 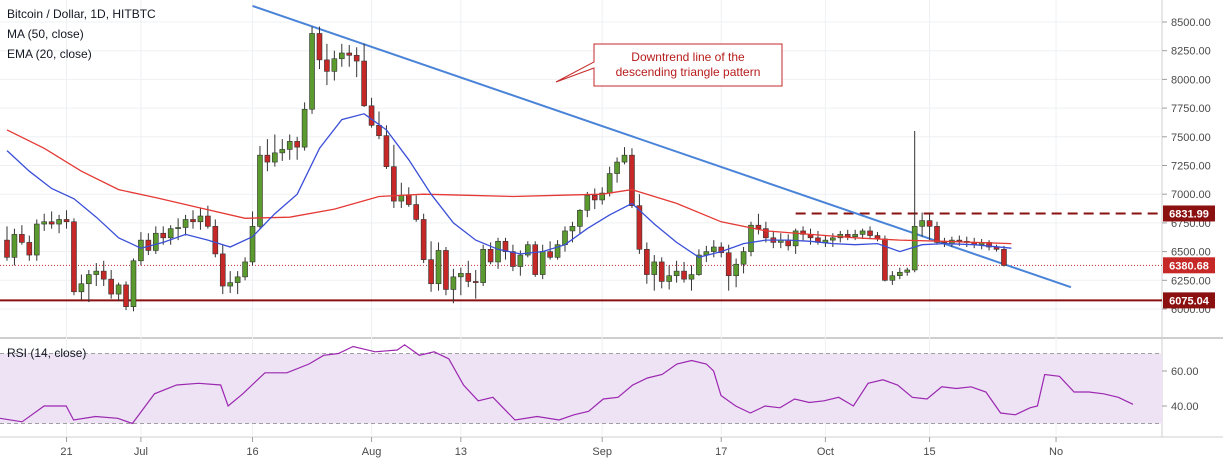 I want to click on rsi-axis: 40.00 60.00, so click(x=1180, y=389).